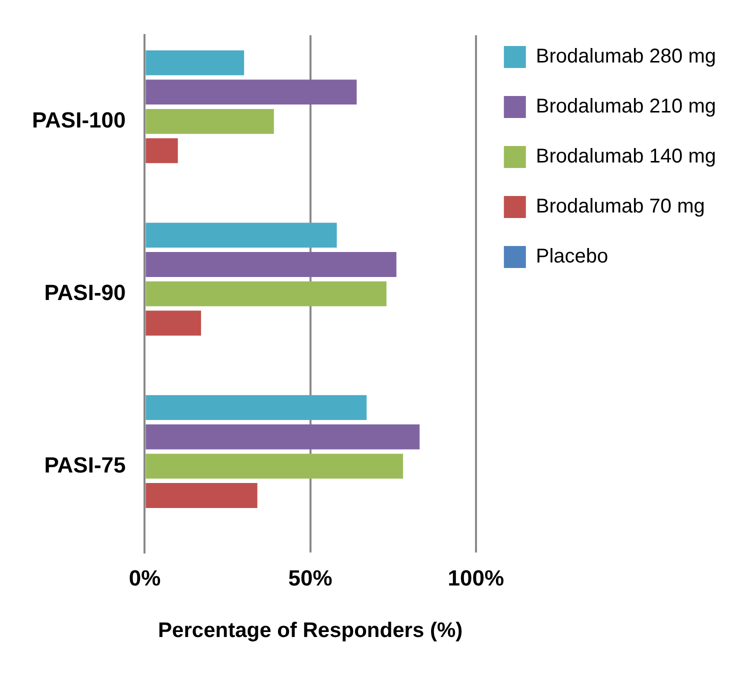 This screenshot has width=746, height=673. I want to click on legend-label: Brodalumab 70 mg, so click(620, 207).